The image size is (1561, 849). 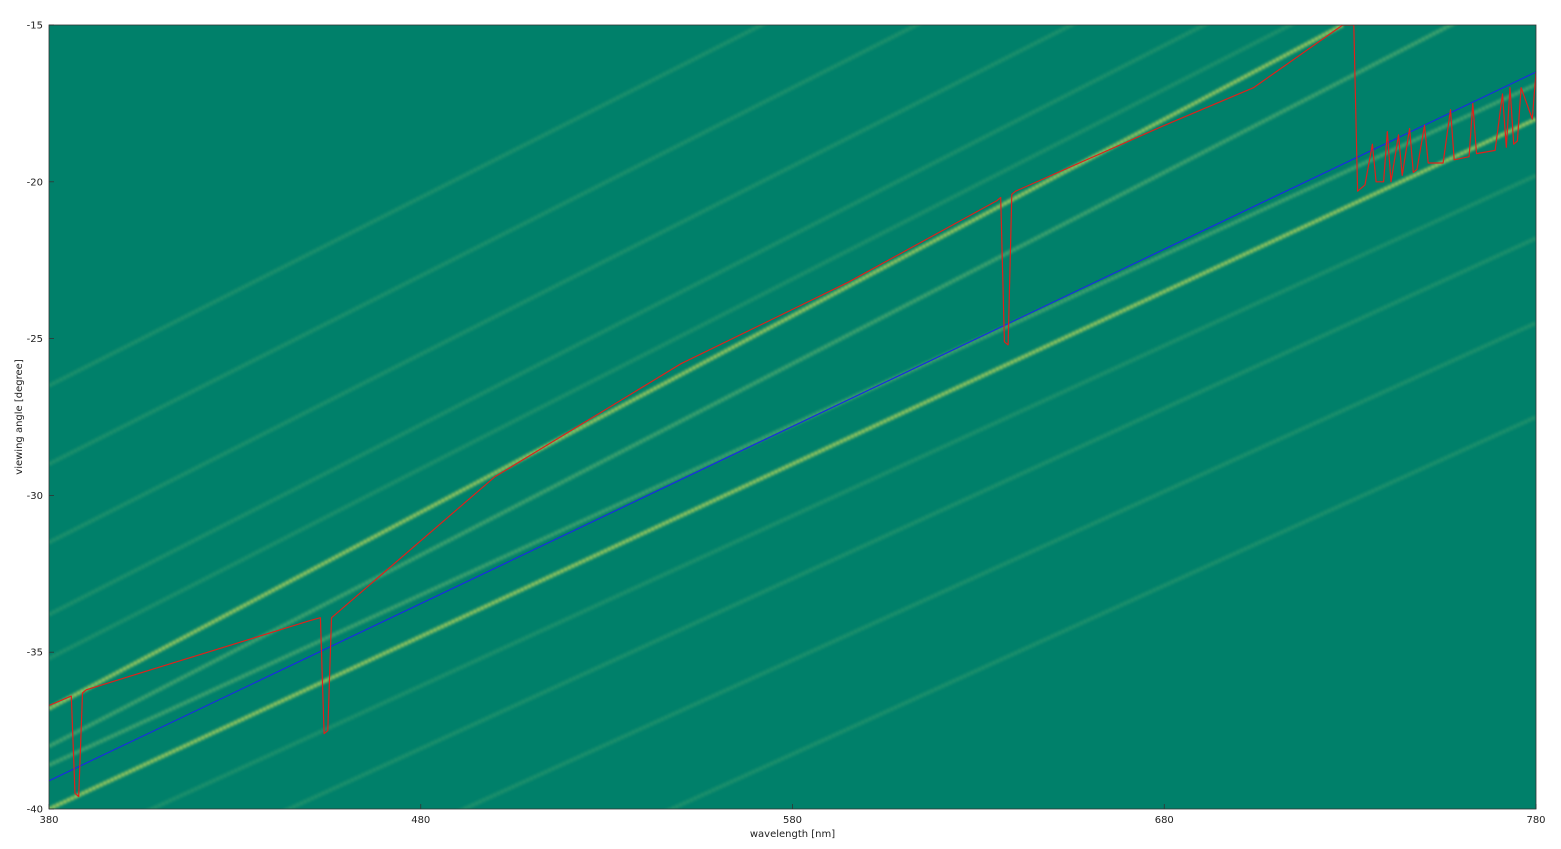 I want to click on x-tick-label-3: 680, so click(x=1164, y=820).